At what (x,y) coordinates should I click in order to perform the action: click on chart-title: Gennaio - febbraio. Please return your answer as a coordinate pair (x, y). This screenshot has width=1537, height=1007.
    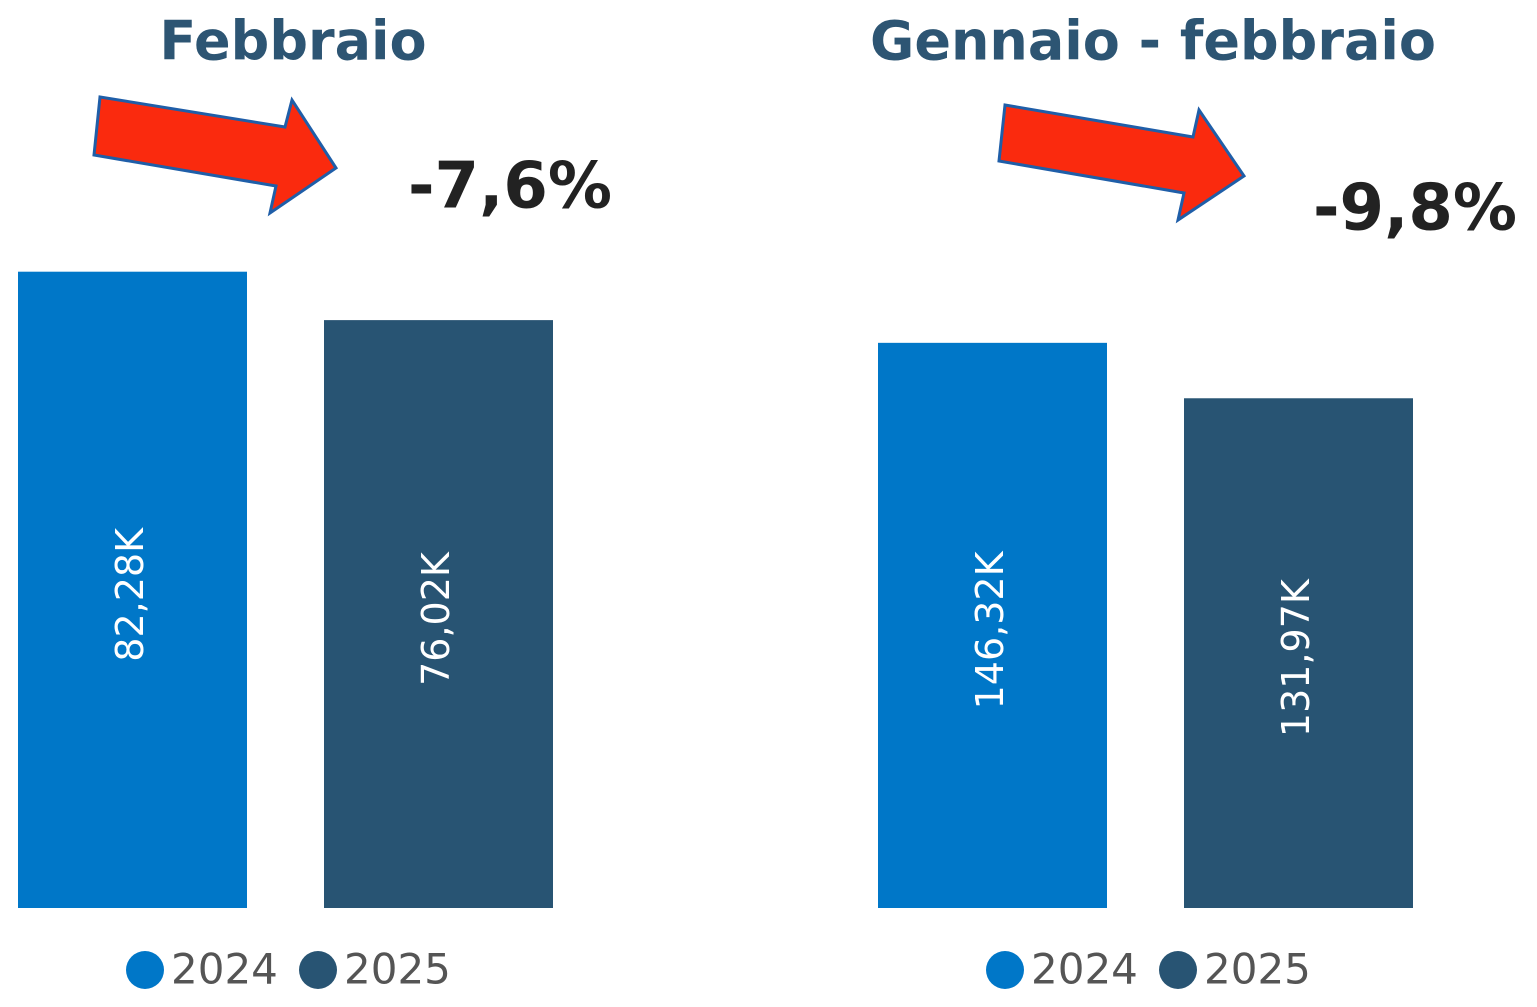
    Looking at the image, I should click on (1153, 41).